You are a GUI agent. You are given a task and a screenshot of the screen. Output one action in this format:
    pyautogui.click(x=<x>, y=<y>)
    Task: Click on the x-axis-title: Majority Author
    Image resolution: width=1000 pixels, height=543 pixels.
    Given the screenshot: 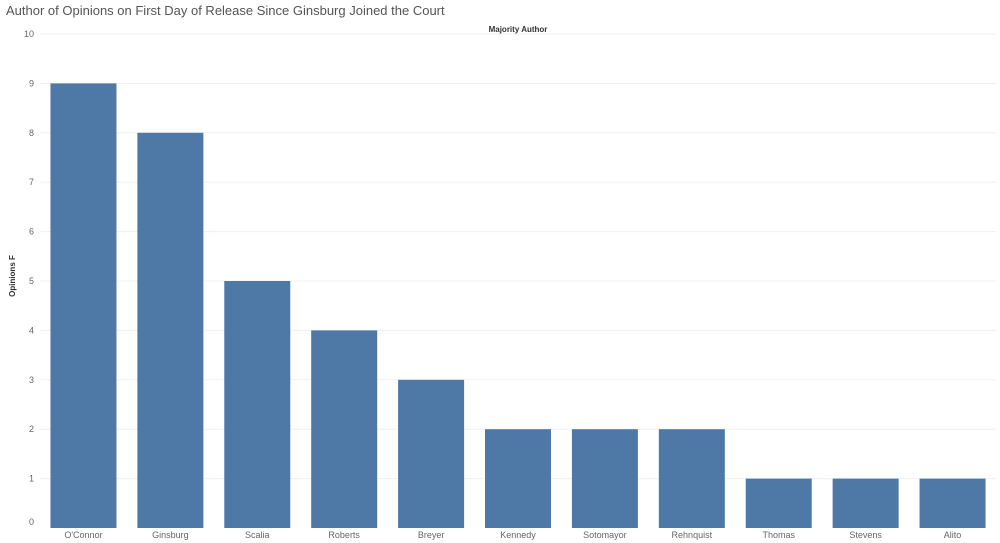 What is the action you would take?
    pyautogui.click(x=518, y=29)
    